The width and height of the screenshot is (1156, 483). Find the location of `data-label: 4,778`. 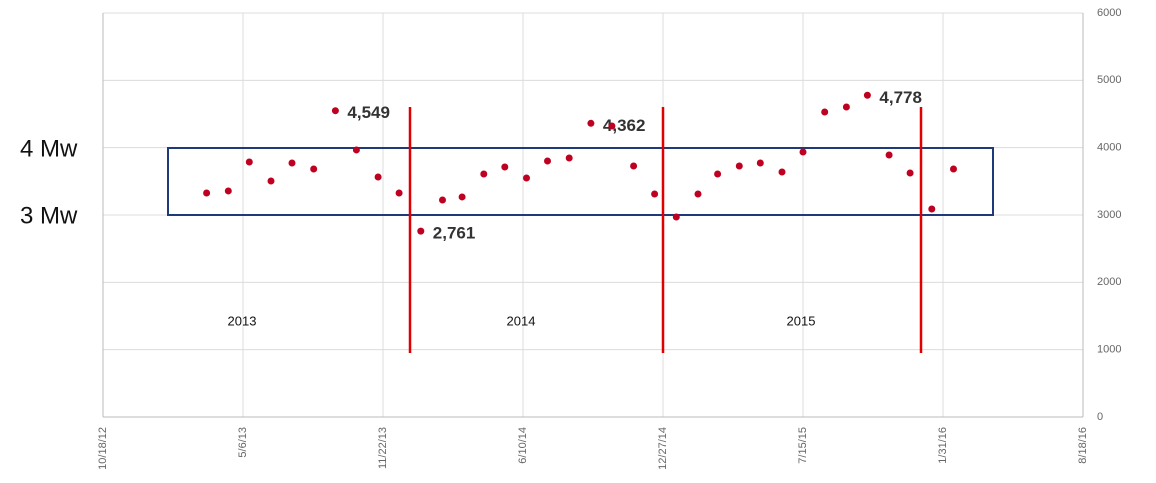

data-label: 4,778 is located at coordinates (900, 97).